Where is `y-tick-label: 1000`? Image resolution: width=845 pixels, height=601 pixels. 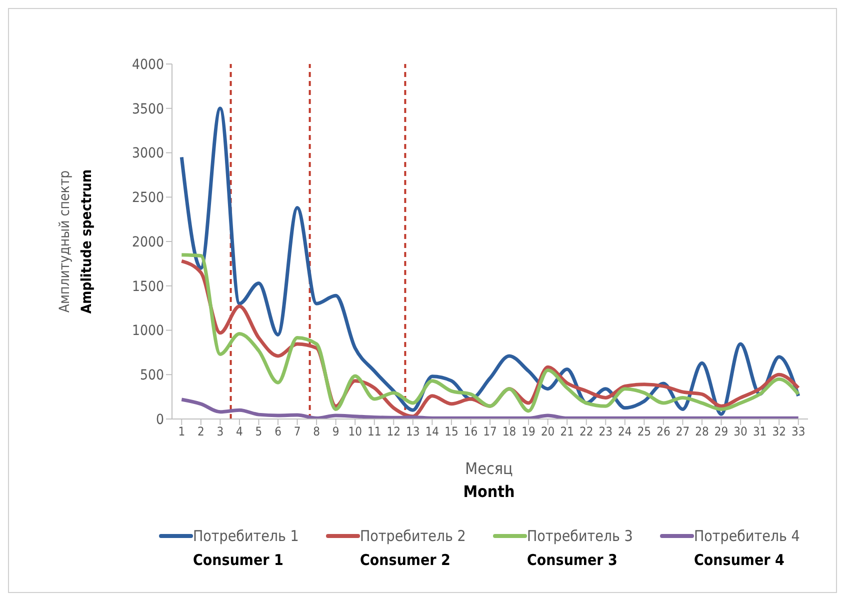
y-tick-label: 1000 is located at coordinates (148, 331).